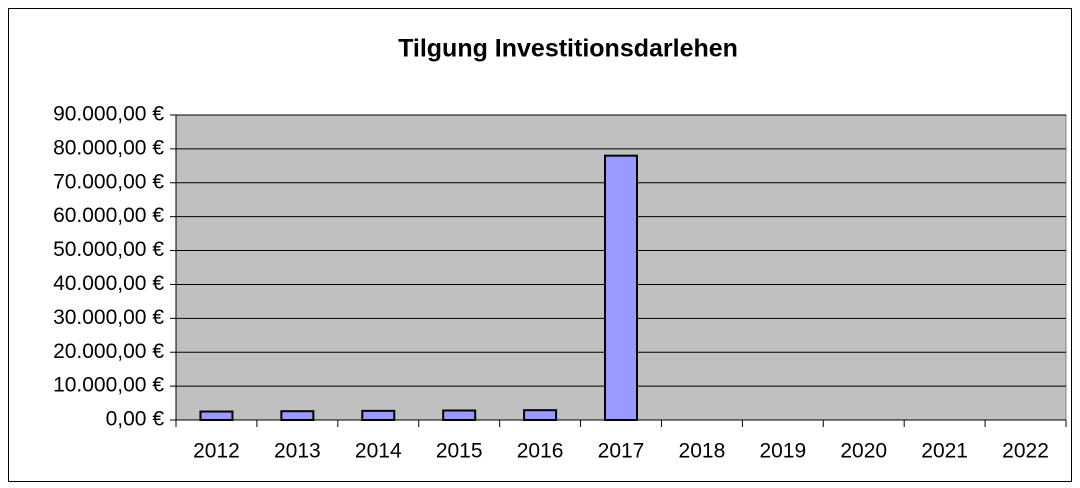 The width and height of the screenshot is (1080, 488). Describe the element at coordinates (108, 317) in the screenshot. I see `y-tick-label: 30.000,00 €` at that location.